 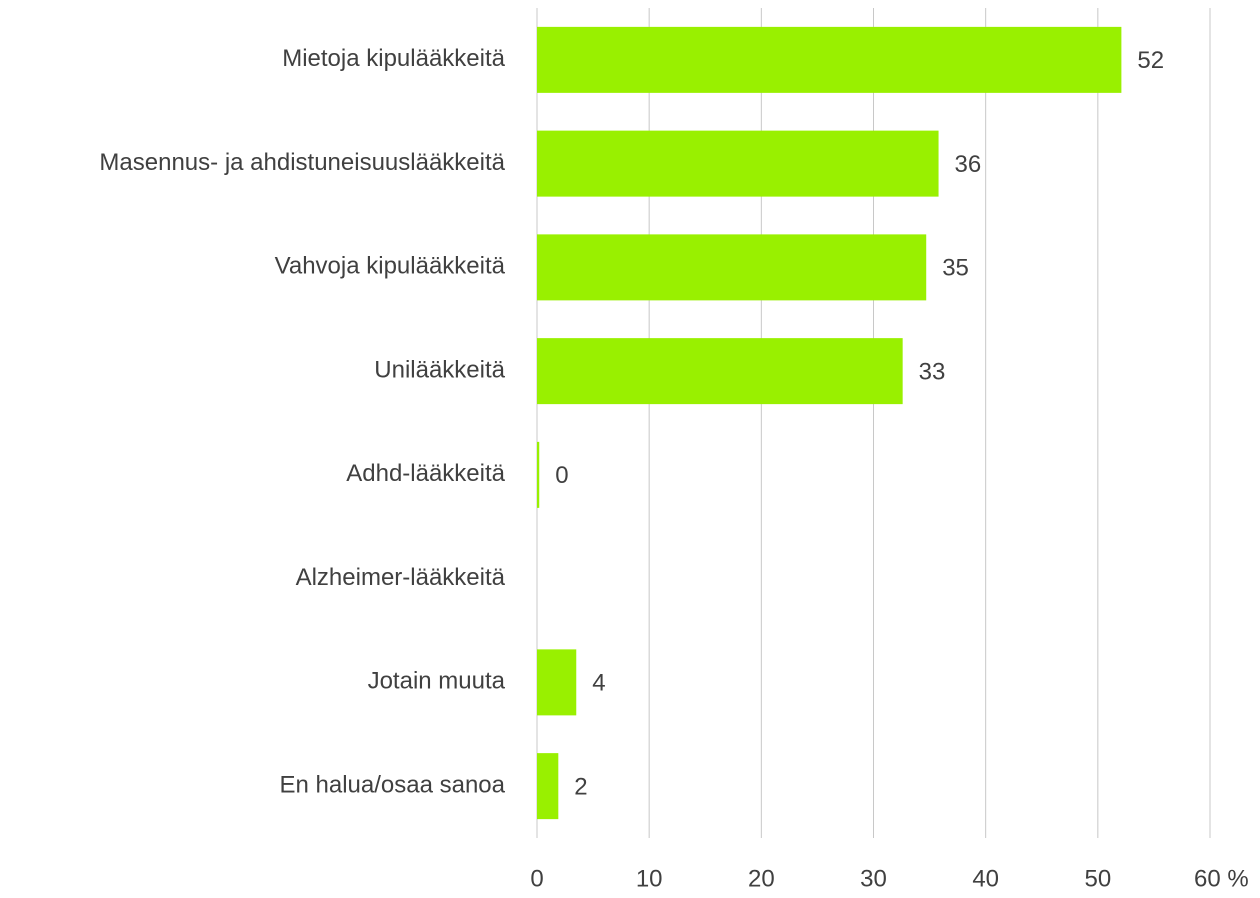 What do you see at coordinates (393, 58) in the screenshot?
I see `y-tick-label: Mietoja kipulääkkeitä` at bounding box center [393, 58].